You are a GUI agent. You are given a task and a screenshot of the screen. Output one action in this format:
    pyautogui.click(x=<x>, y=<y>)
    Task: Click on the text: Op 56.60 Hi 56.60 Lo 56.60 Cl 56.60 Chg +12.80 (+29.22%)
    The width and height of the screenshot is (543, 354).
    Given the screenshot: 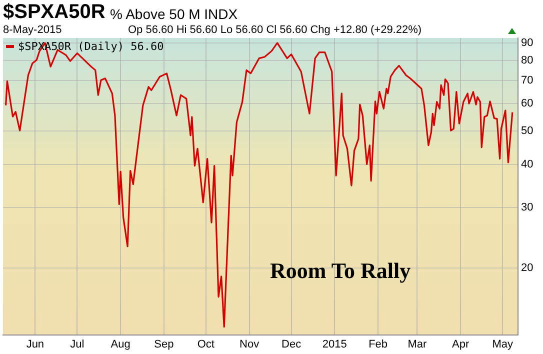 What is the action you would take?
    pyautogui.click(x=275, y=30)
    